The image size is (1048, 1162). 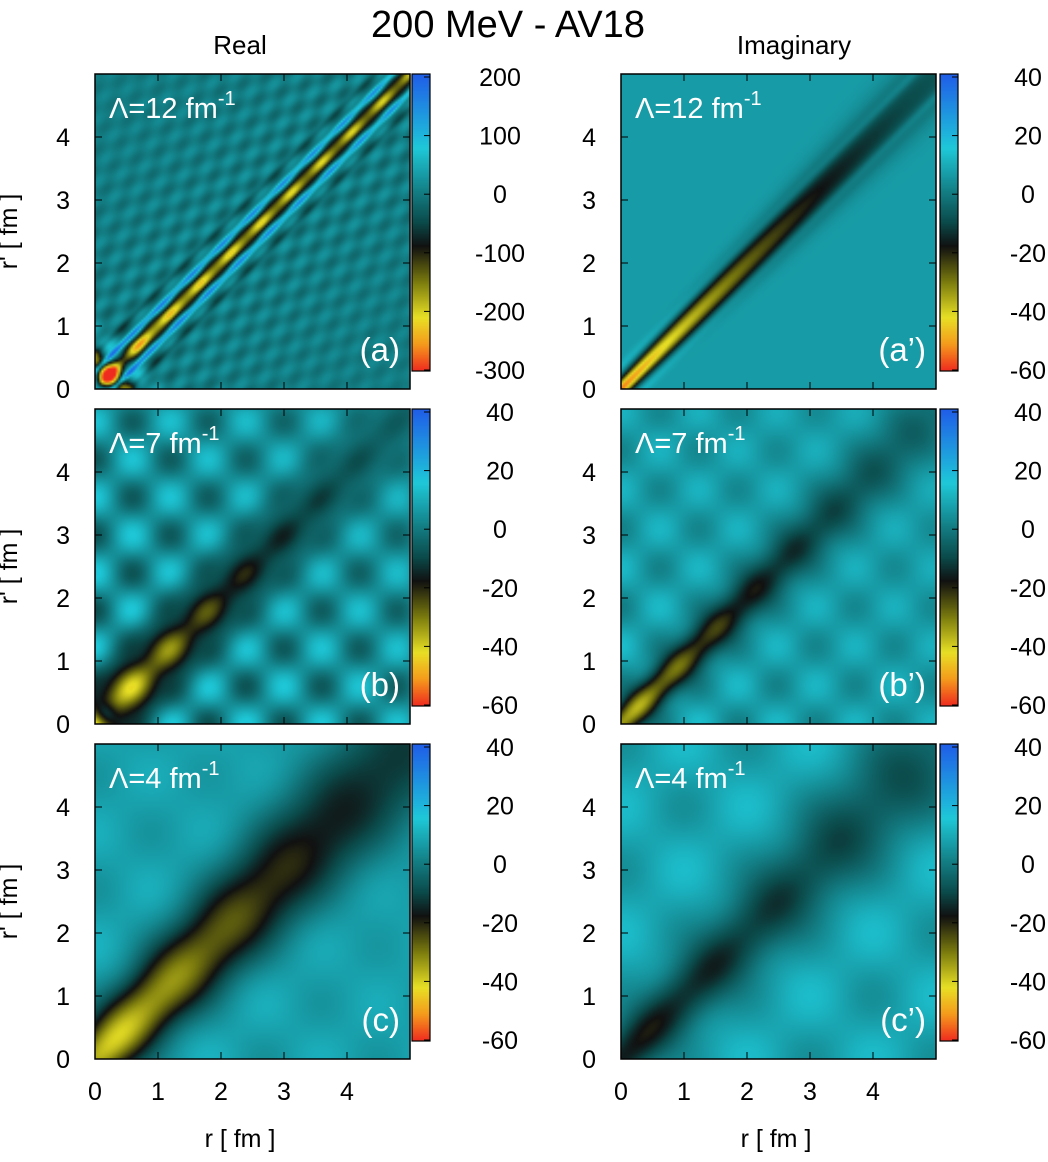 I want to click on colorbar-tick-label-c_prime-0: 40, so click(x=1028, y=748).